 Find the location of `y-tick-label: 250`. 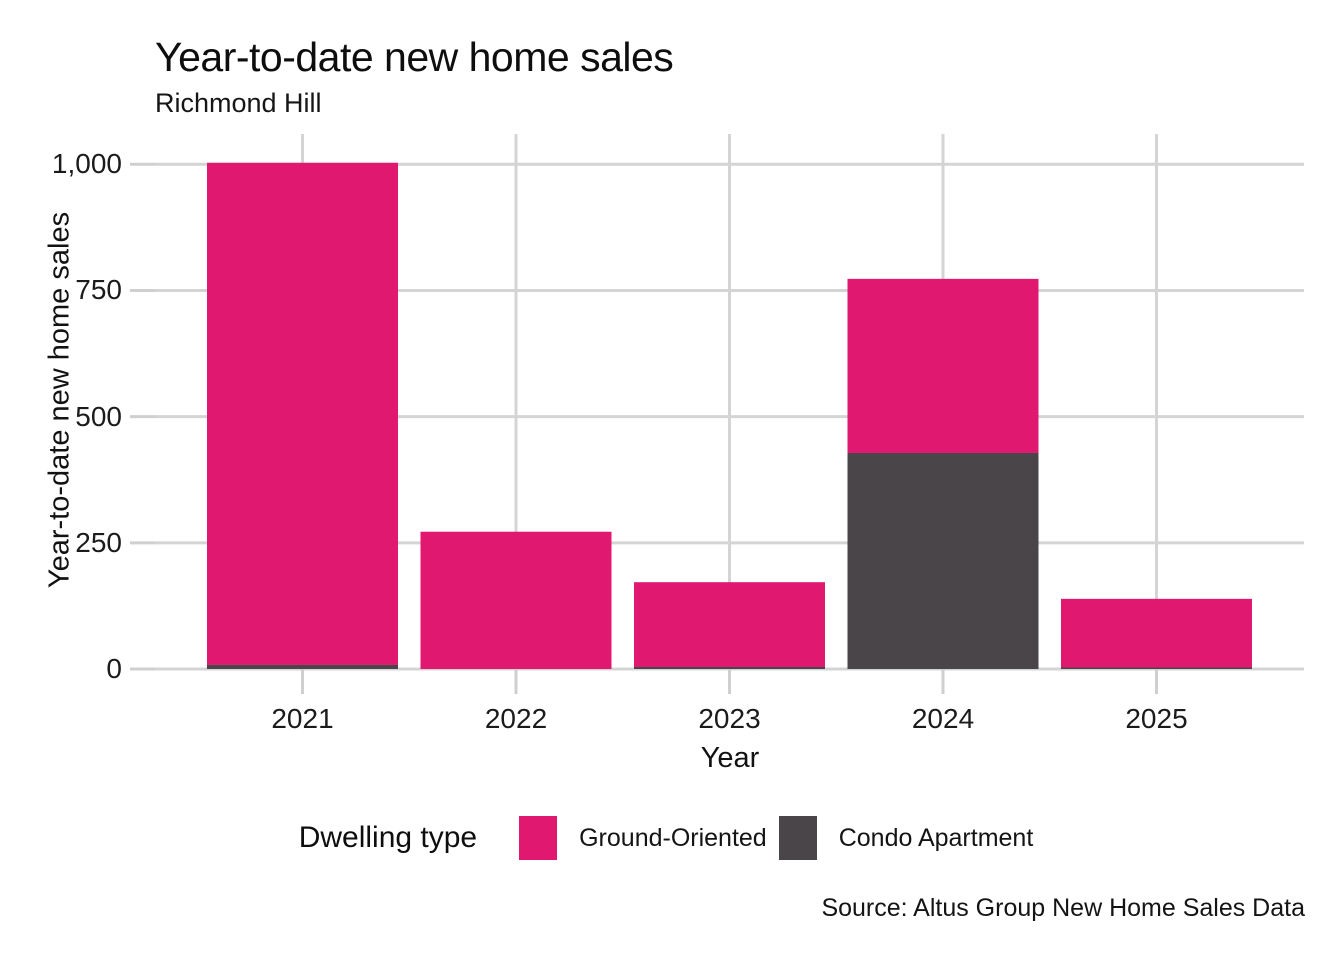

y-tick-label: 250 is located at coordinates (98, 542).